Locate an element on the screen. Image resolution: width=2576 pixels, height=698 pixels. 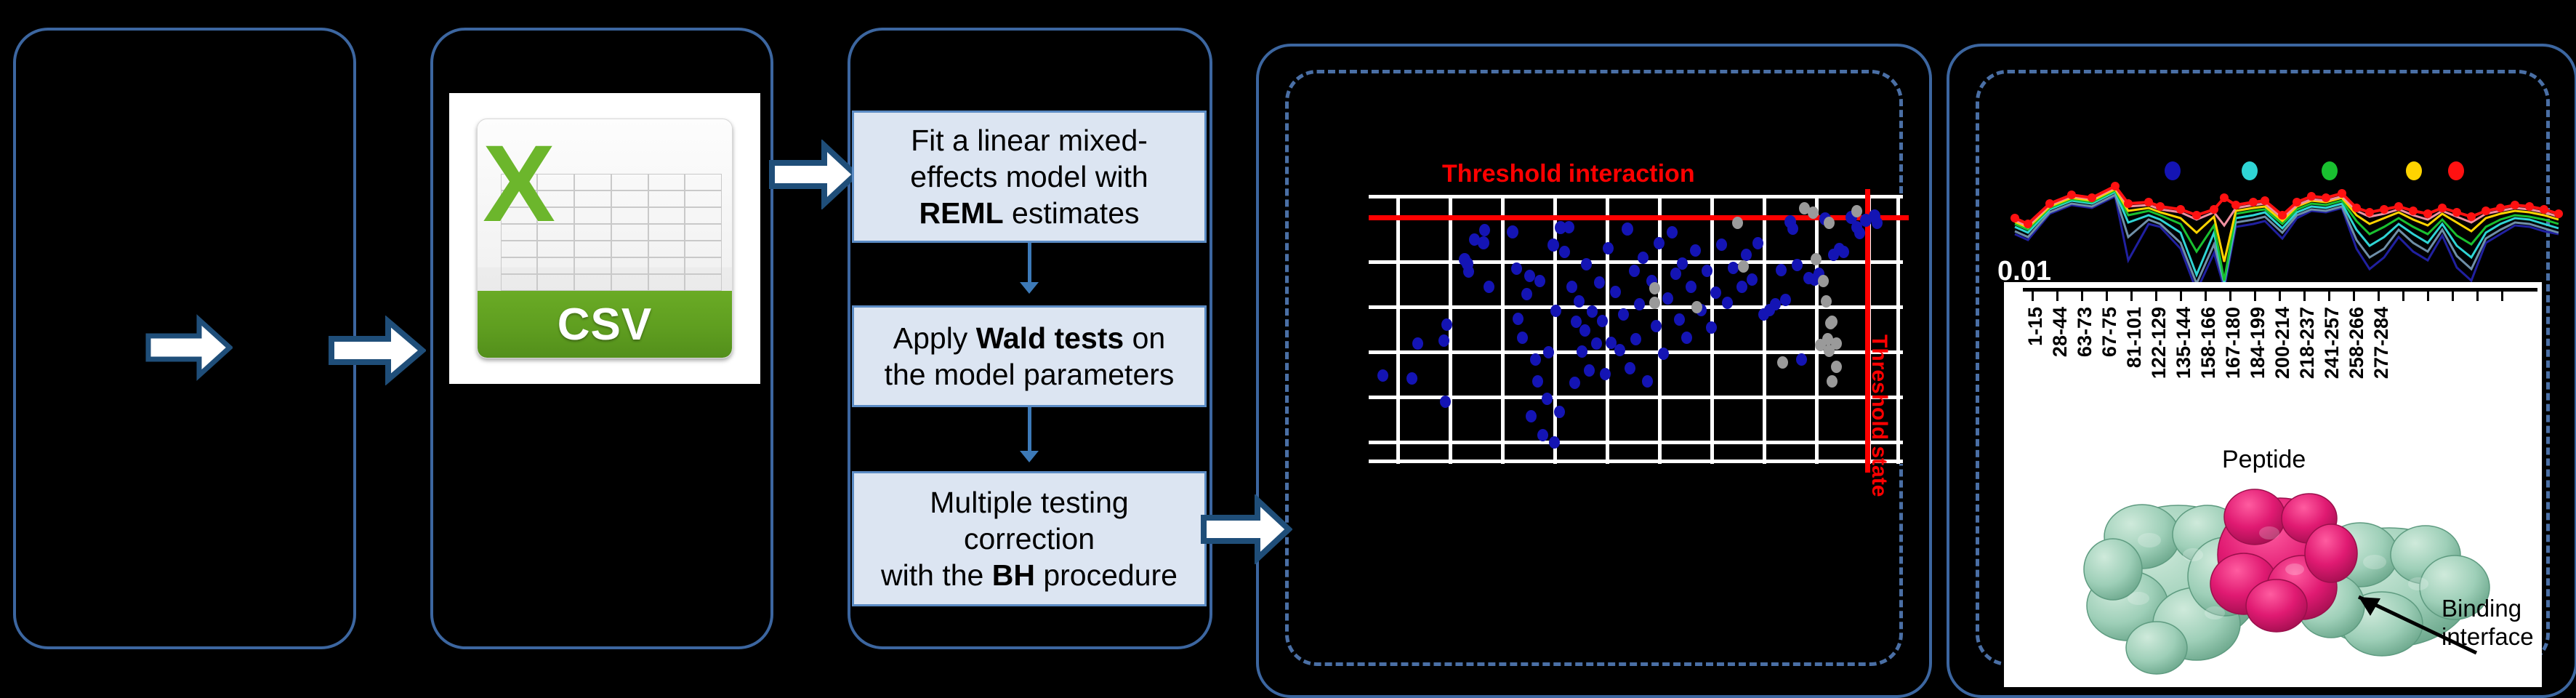
csv-data-panel is located at coordinates (601, 338).